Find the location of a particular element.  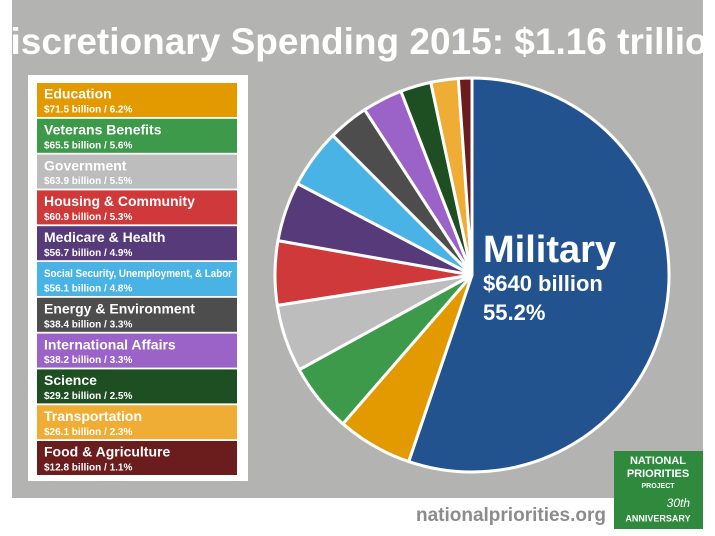

legend-label: International Affairs is located at coordinates (110, 344).